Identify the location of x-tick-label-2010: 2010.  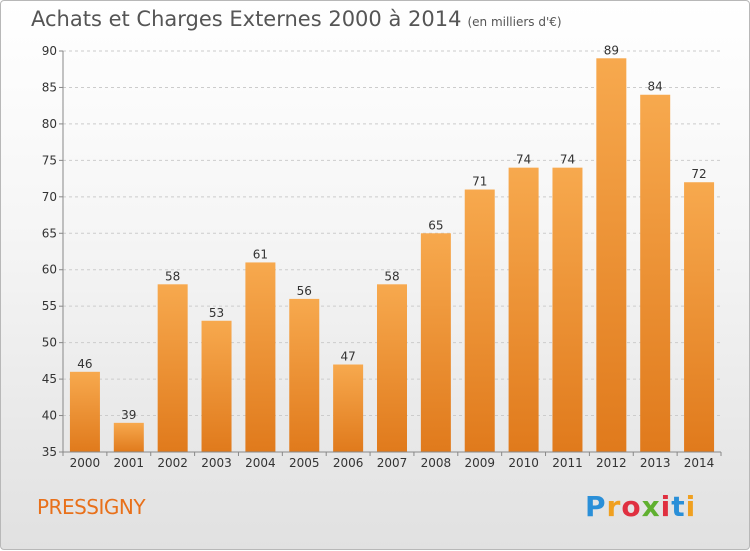
(523, 463).